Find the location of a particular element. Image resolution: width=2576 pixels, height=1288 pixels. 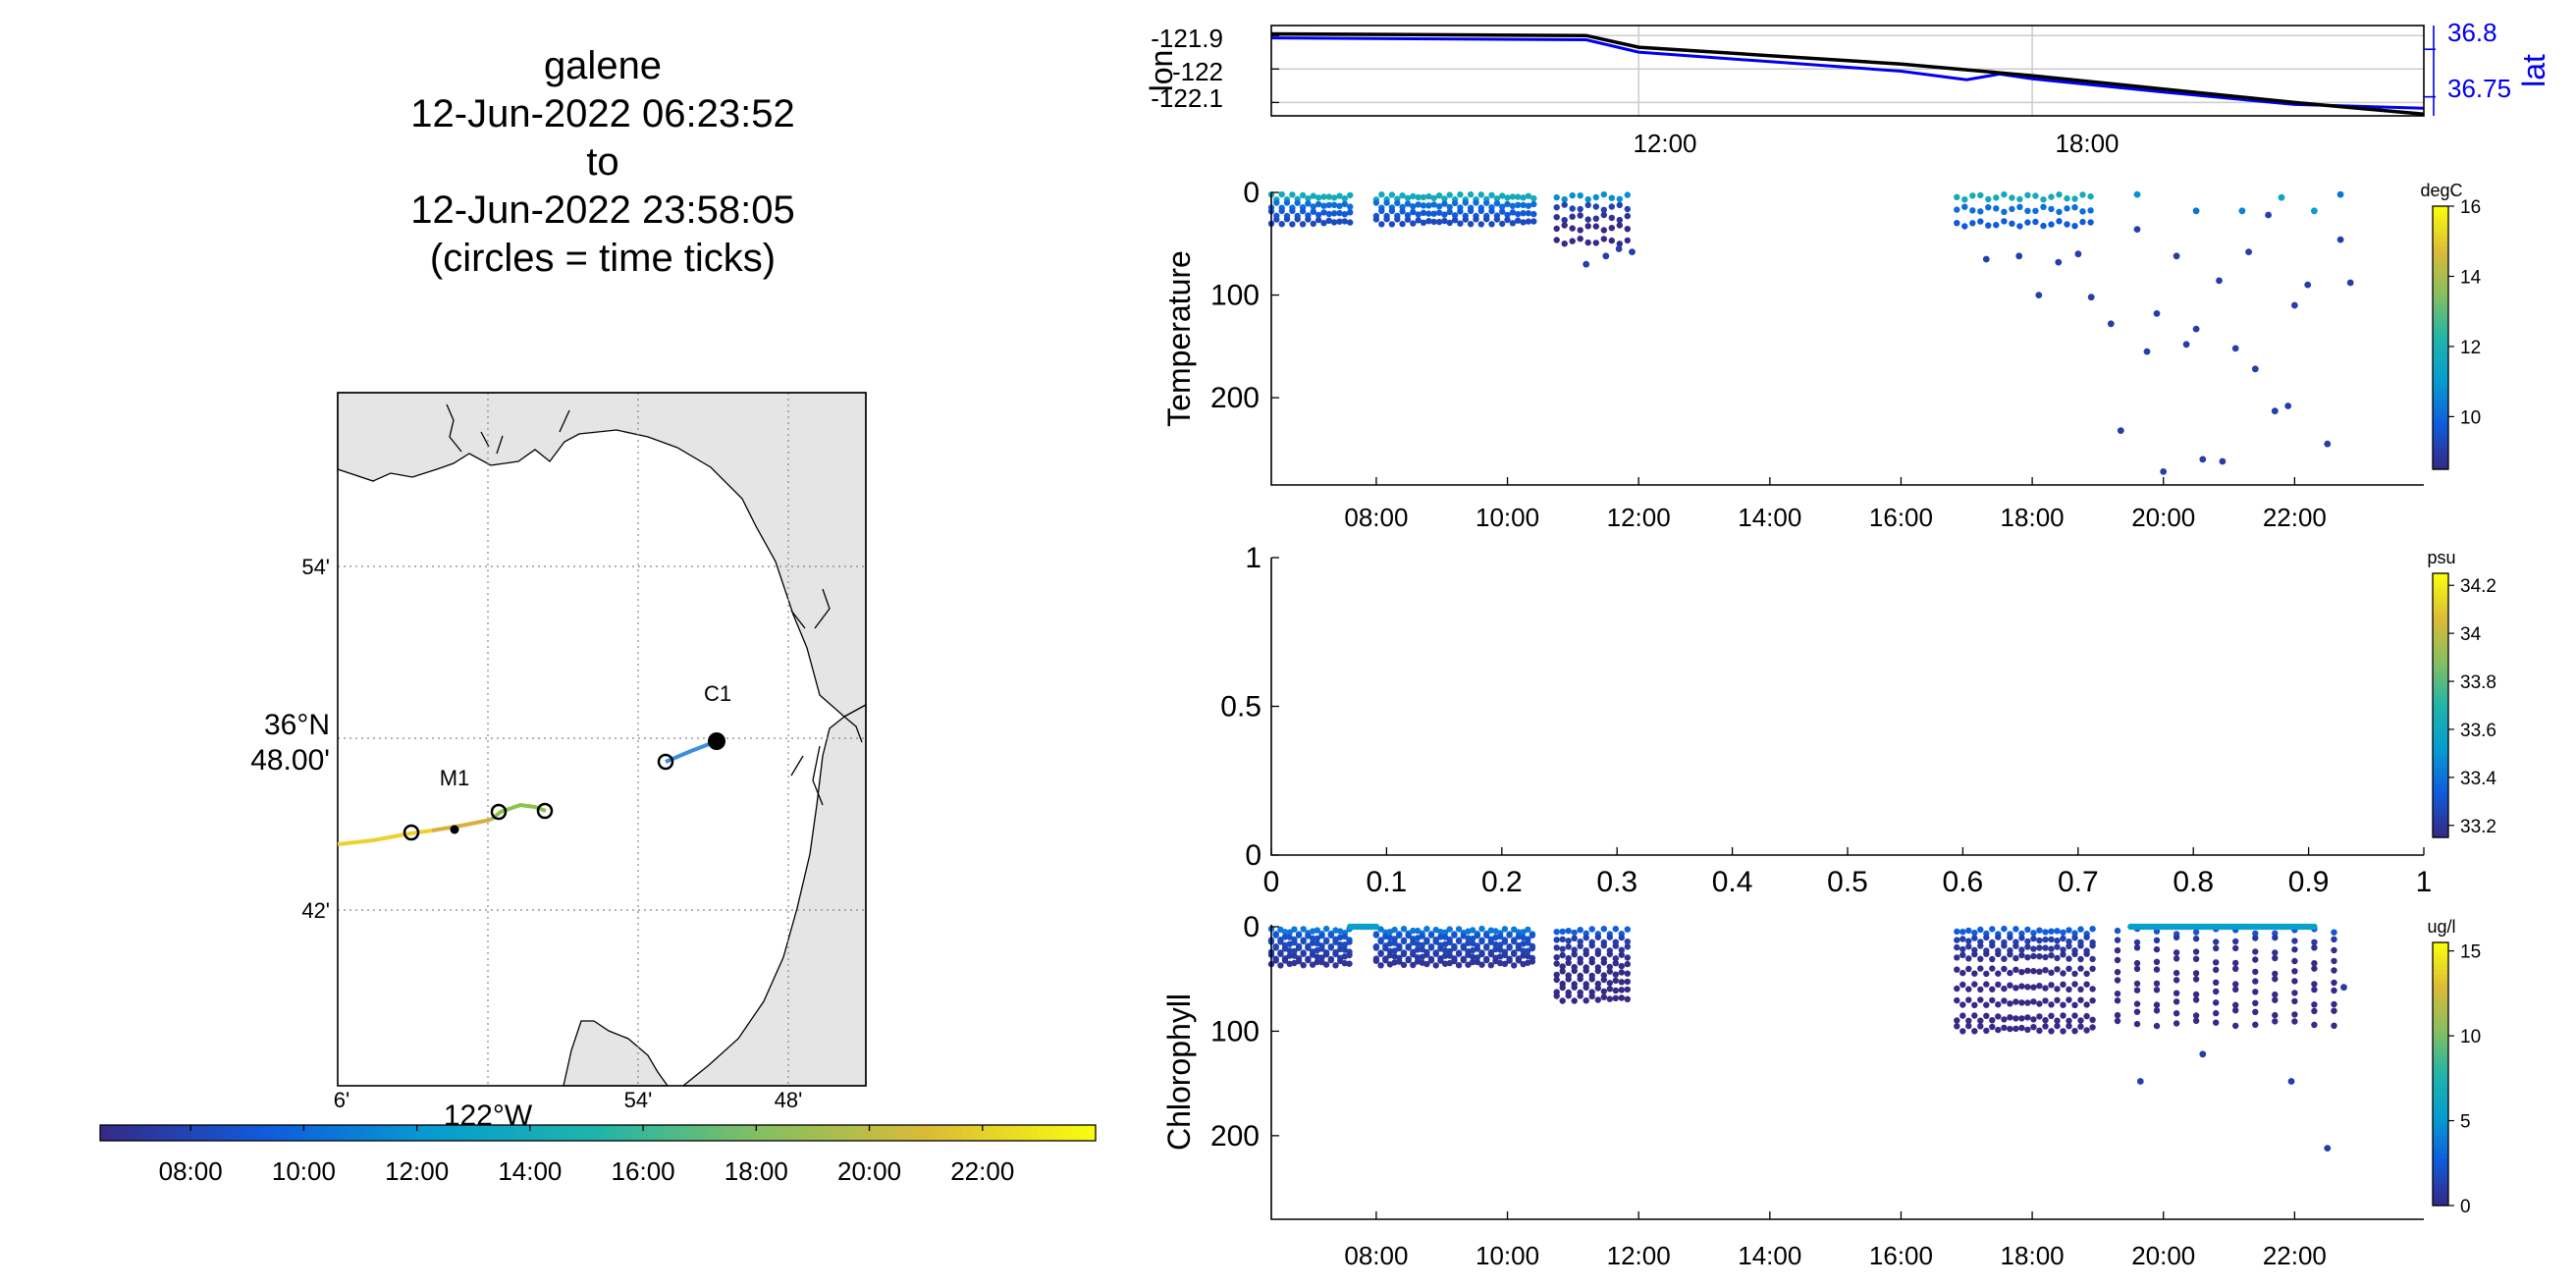

x-tick-label: 20:00 is located at coordinates (2163, 1255).